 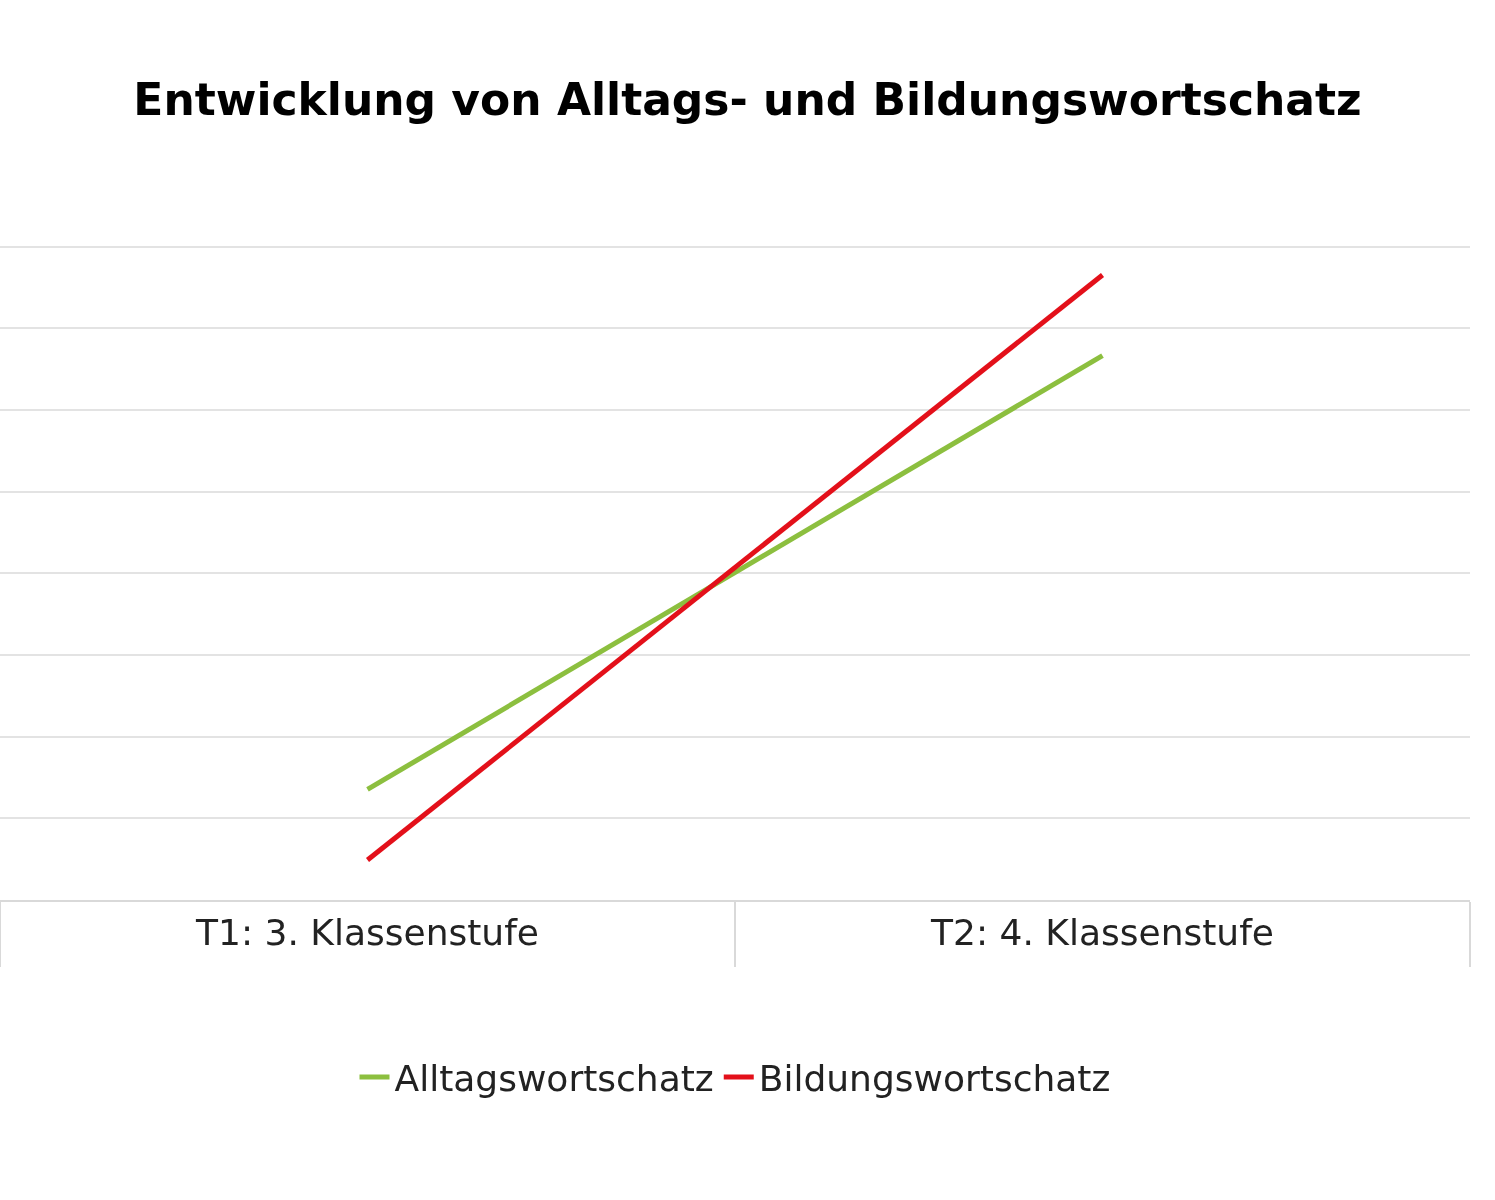 What do you see at coordinates (367, 933) in the screenshot?
I see `x-tick-label: T1: 3. Klassenstufe` at bounding box center [367, 933].